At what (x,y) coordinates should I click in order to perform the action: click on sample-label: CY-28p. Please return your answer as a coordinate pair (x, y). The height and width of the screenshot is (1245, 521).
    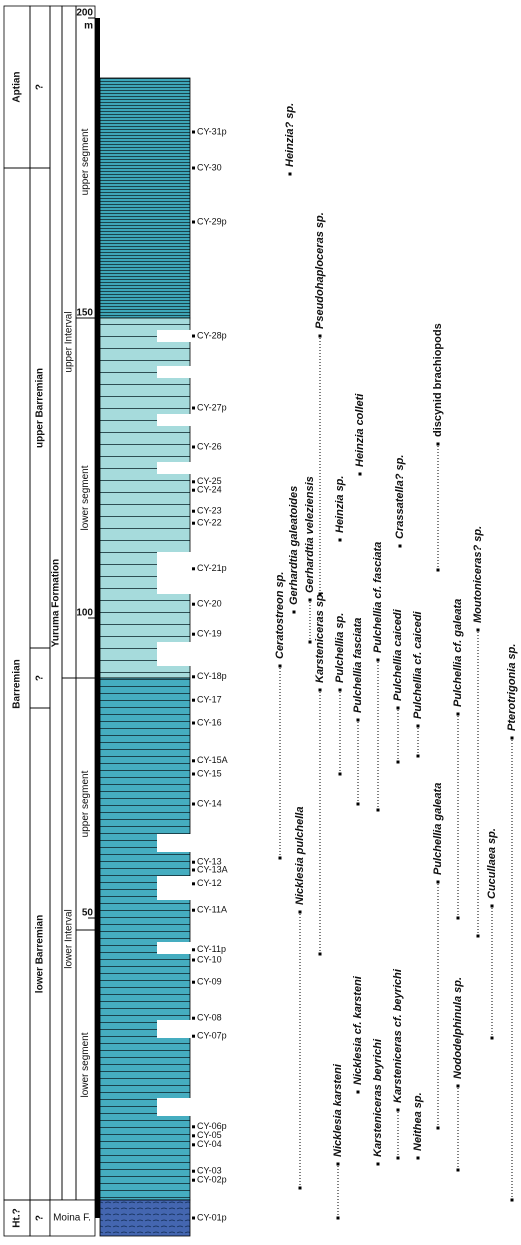
    Looking at the image, I should click on (212, 335).